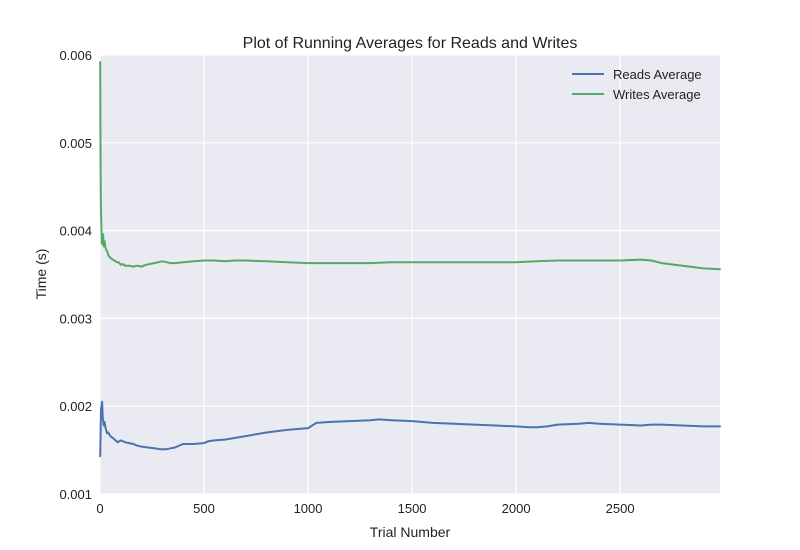 Image resolution: width=800 pixels, height=550 pixels. Describe the element at coordinates (620, 508) in the screenshot. I see `x-tick-label: 2500` at that location.